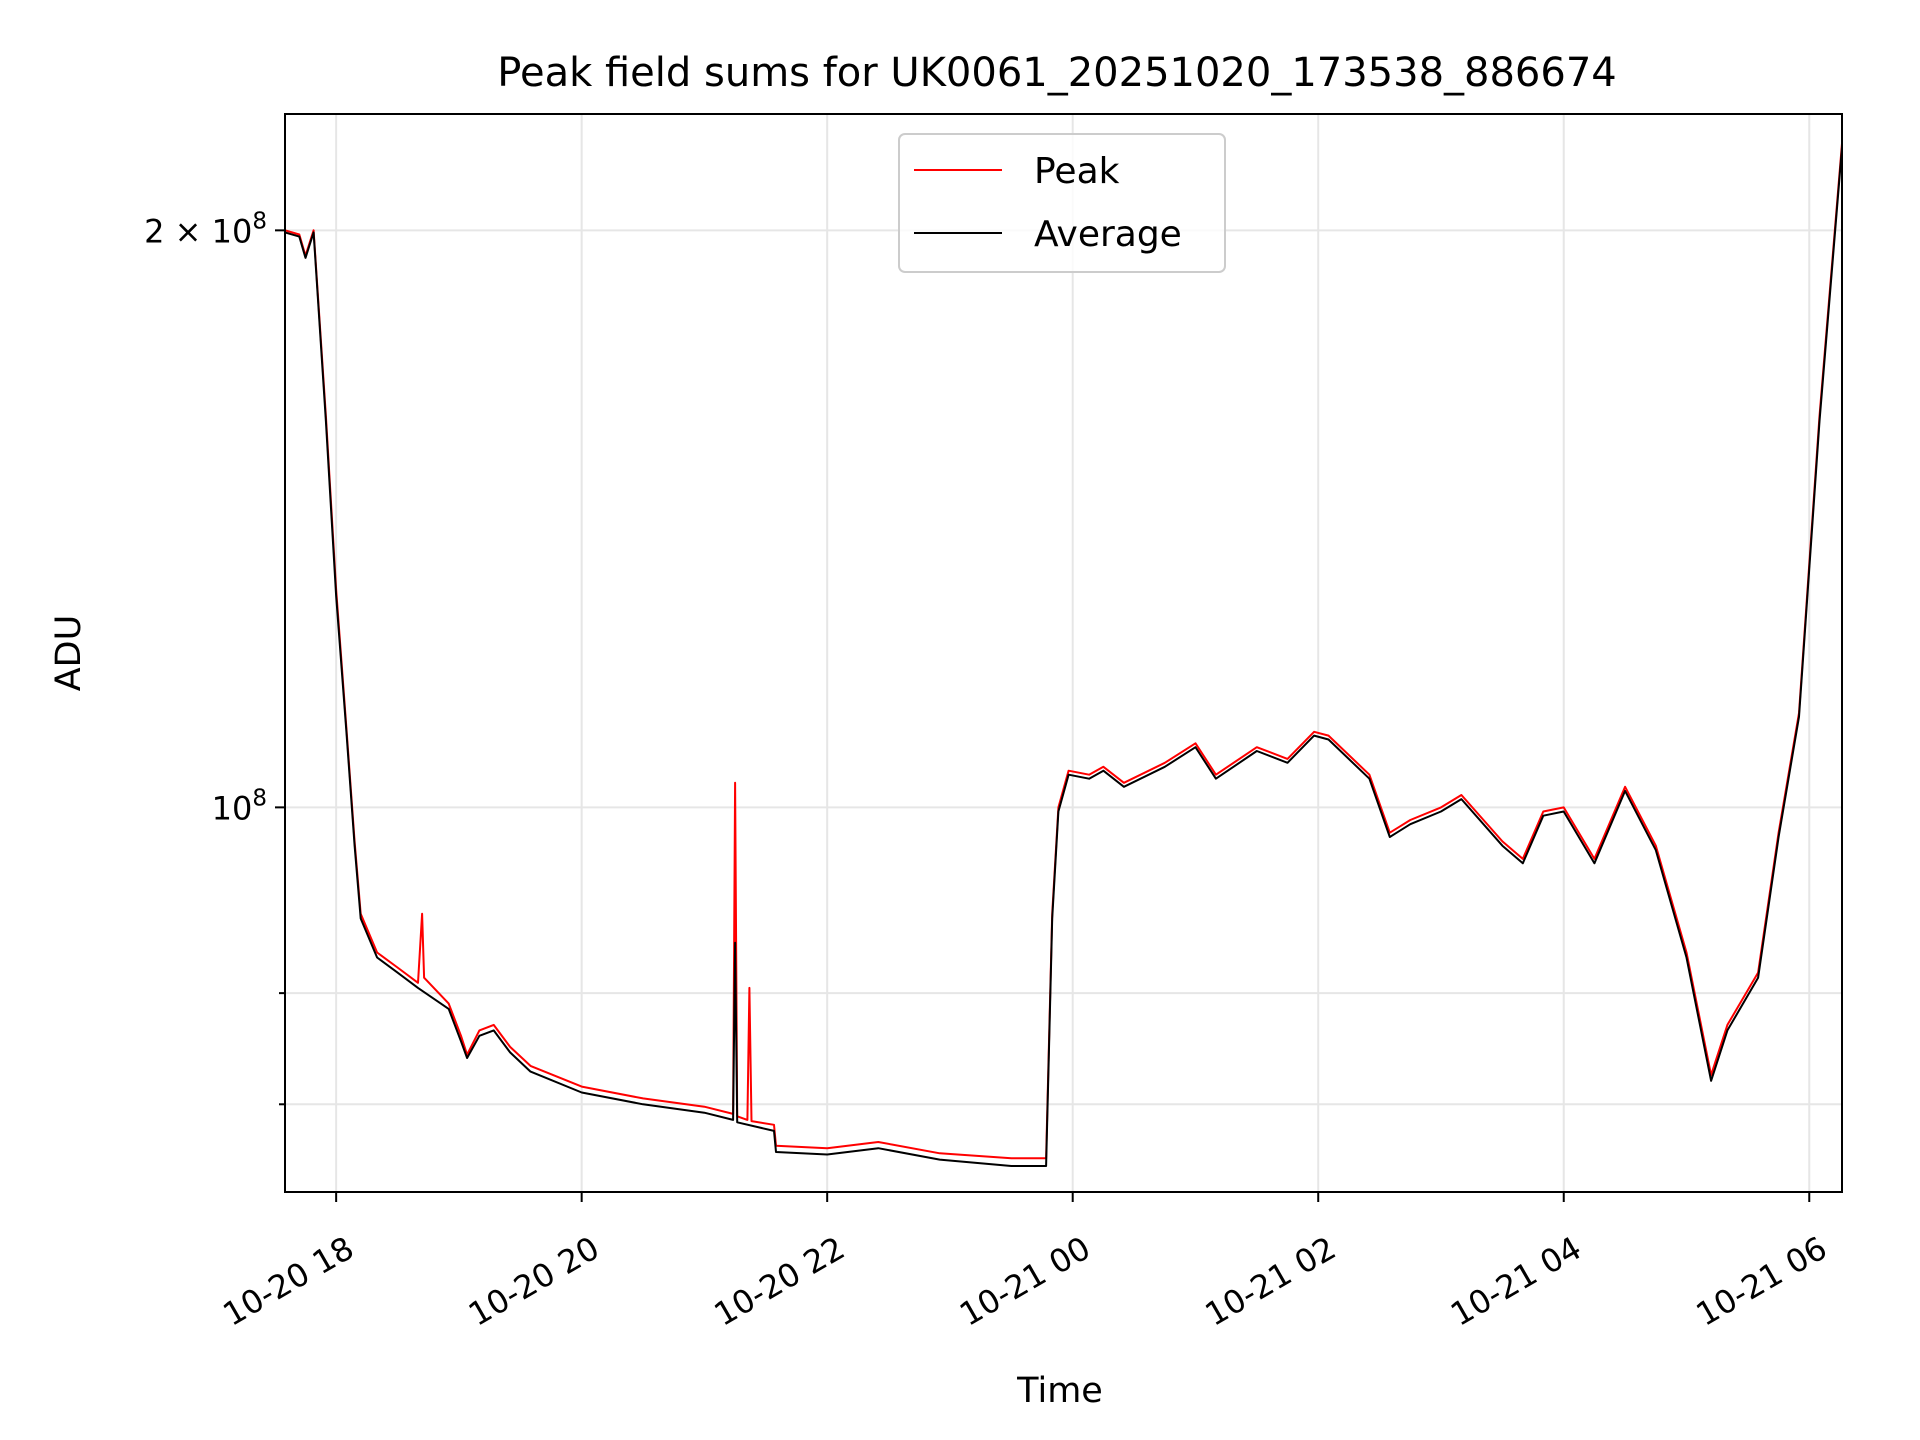  I want to click on x-axis-label: Time, so click(1059, 1391).